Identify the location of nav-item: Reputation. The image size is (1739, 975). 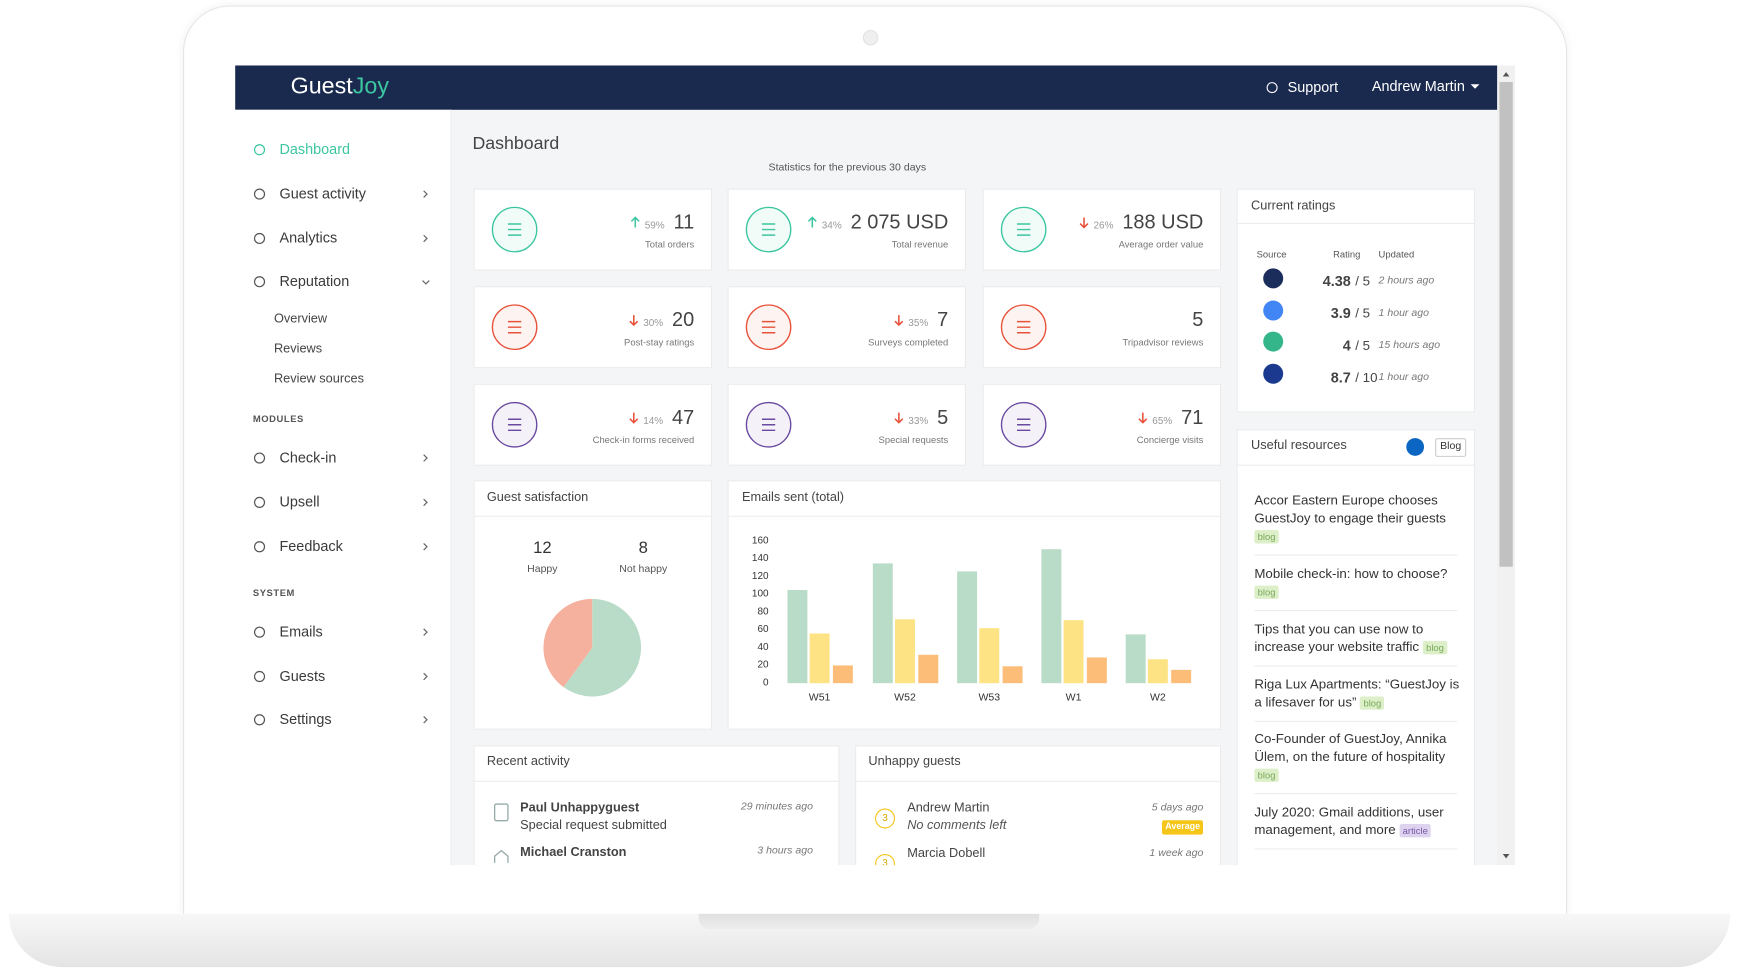
(314, 281).